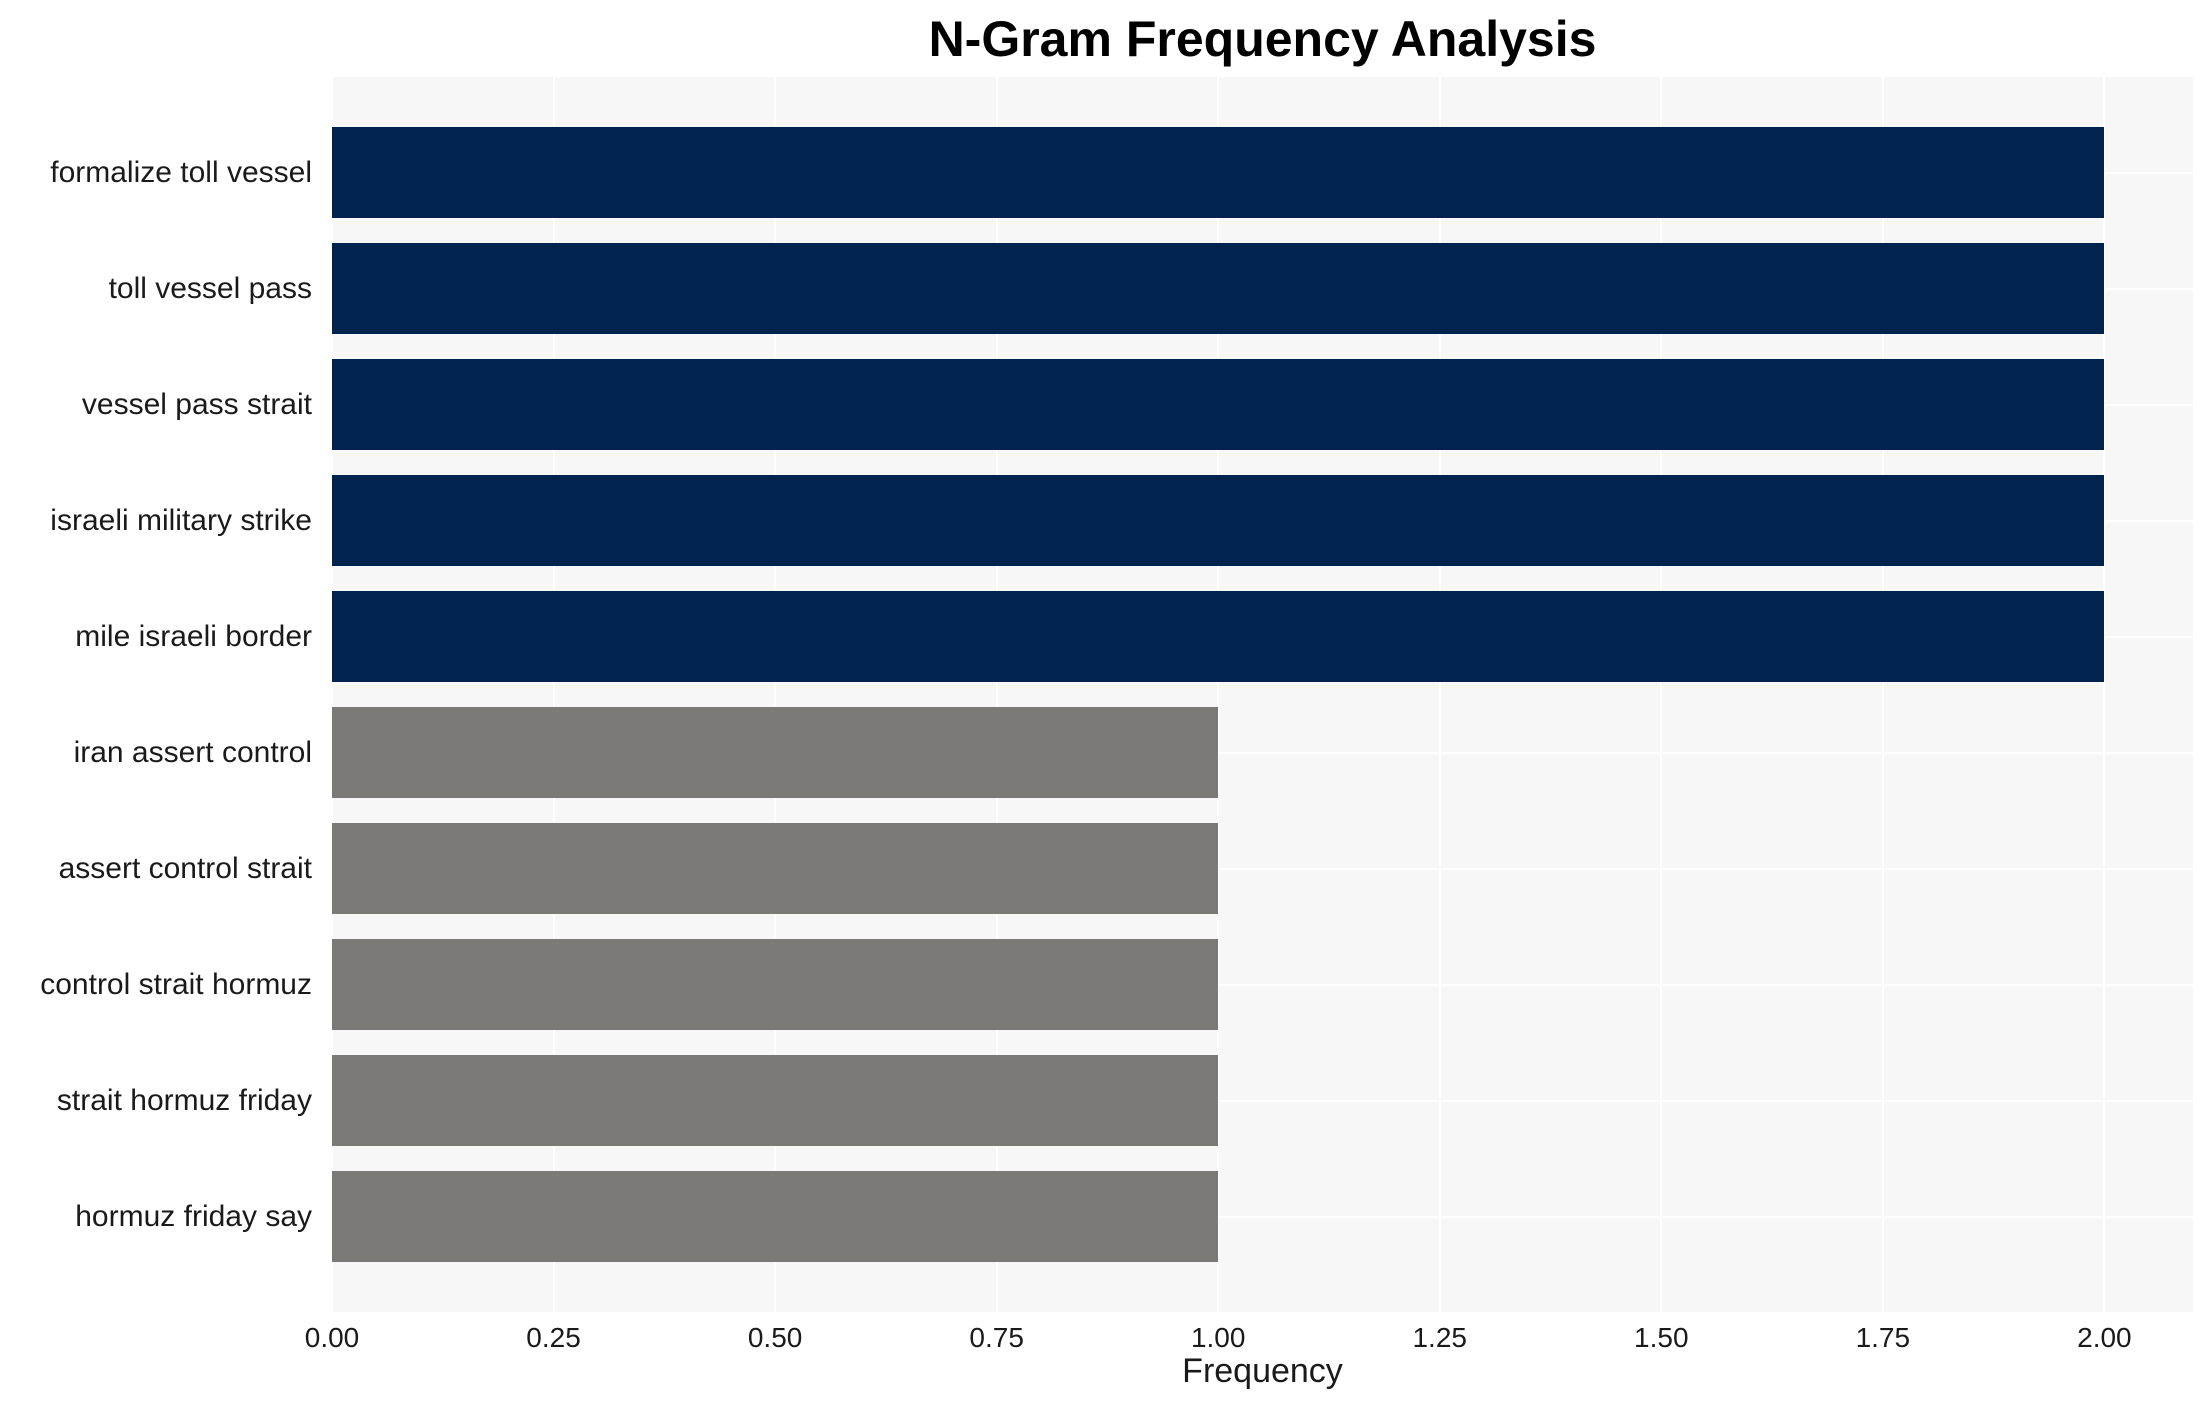 The image size is (2211, 1402). I want to click on y-tick-label: strait hormuz friday, so click(184, 1100).